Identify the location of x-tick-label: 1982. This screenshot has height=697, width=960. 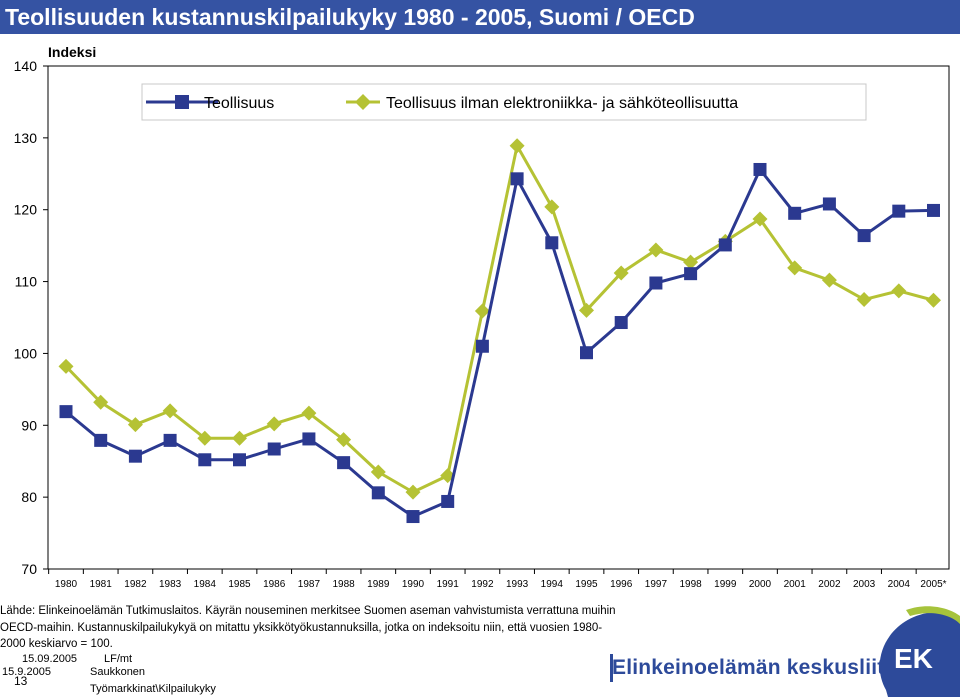
(135, 584).